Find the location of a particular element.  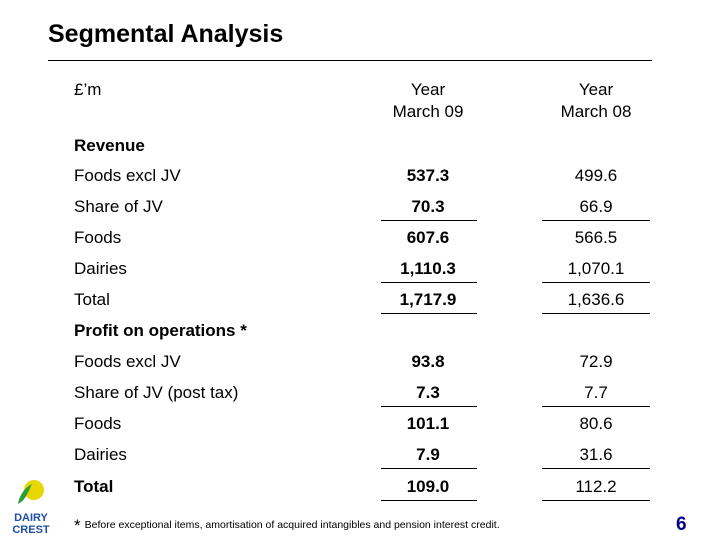

value-march-09: 7.3 is located at coordinates (428, 392).